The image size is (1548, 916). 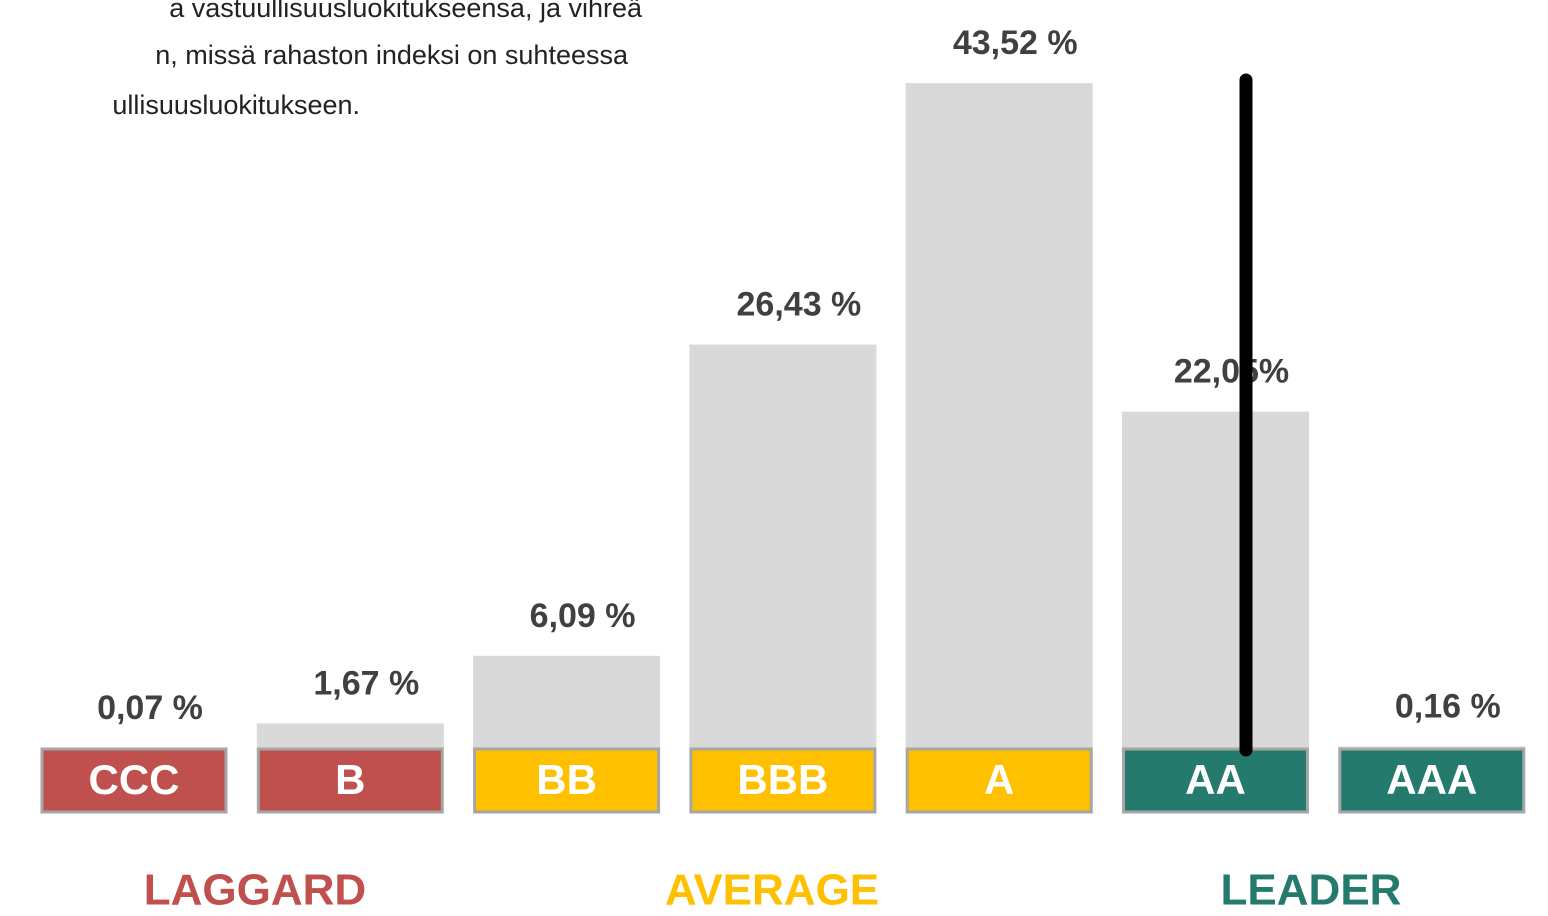 I want to click on category-label: CCC, so click(x=134, y=779).